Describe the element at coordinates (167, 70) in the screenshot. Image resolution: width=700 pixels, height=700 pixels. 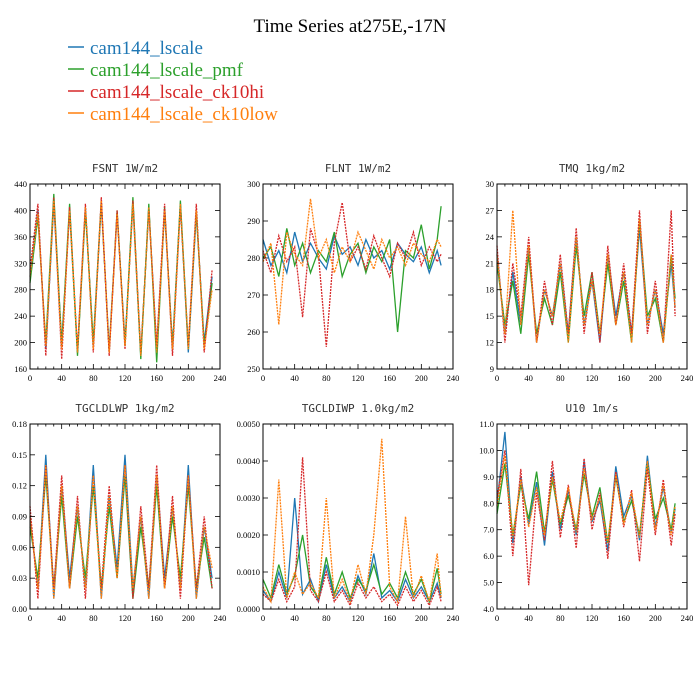
I see `legend-label: cam144_lscale_pmf` at that location.